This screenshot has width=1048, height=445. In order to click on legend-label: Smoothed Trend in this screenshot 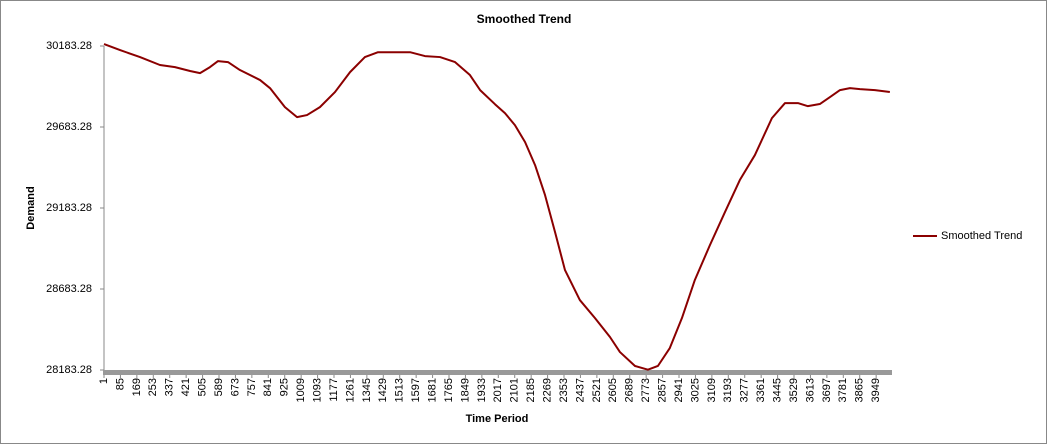, I will do `click(981, 236)`.